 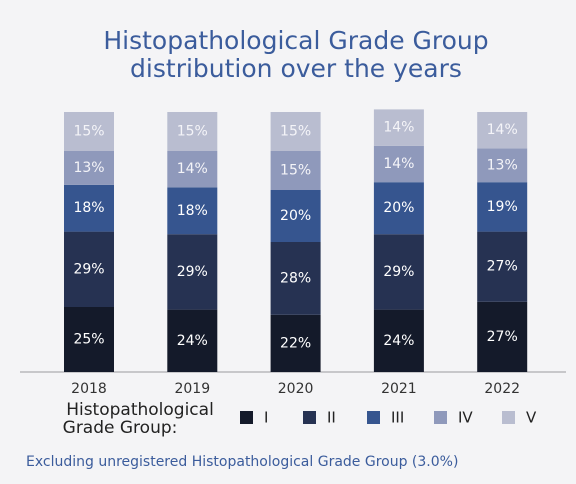 What do you see at coordinates (465, 418) in the screenshot?
I see `legend-label: IV` at bounding box center [465, 418].